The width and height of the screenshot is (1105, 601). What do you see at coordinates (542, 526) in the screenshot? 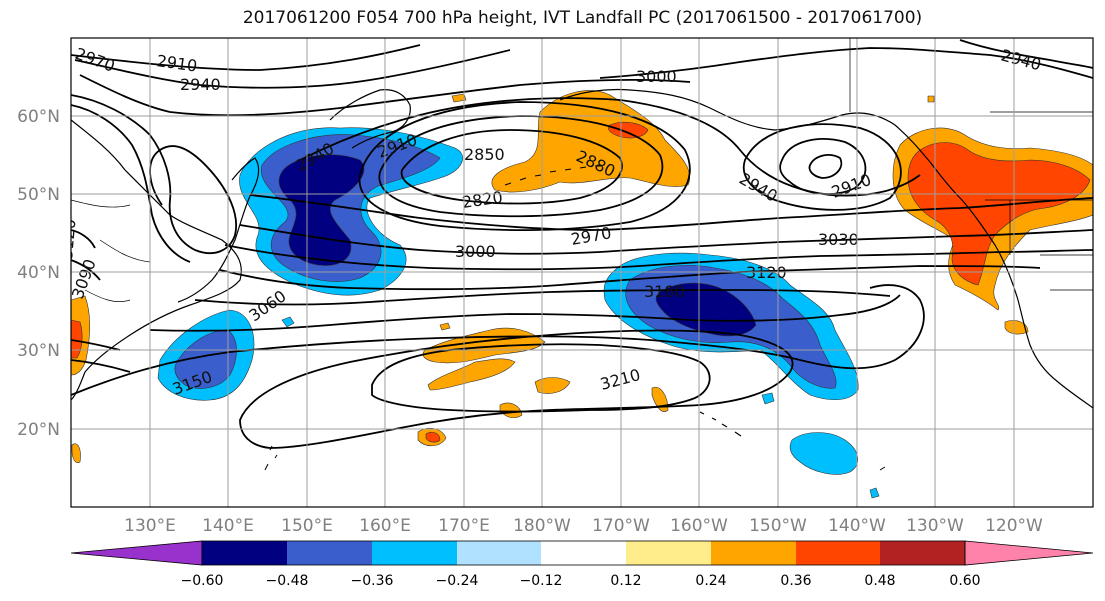
I see `lon-label-180w: 180°W` at bounding box center [542, 526].